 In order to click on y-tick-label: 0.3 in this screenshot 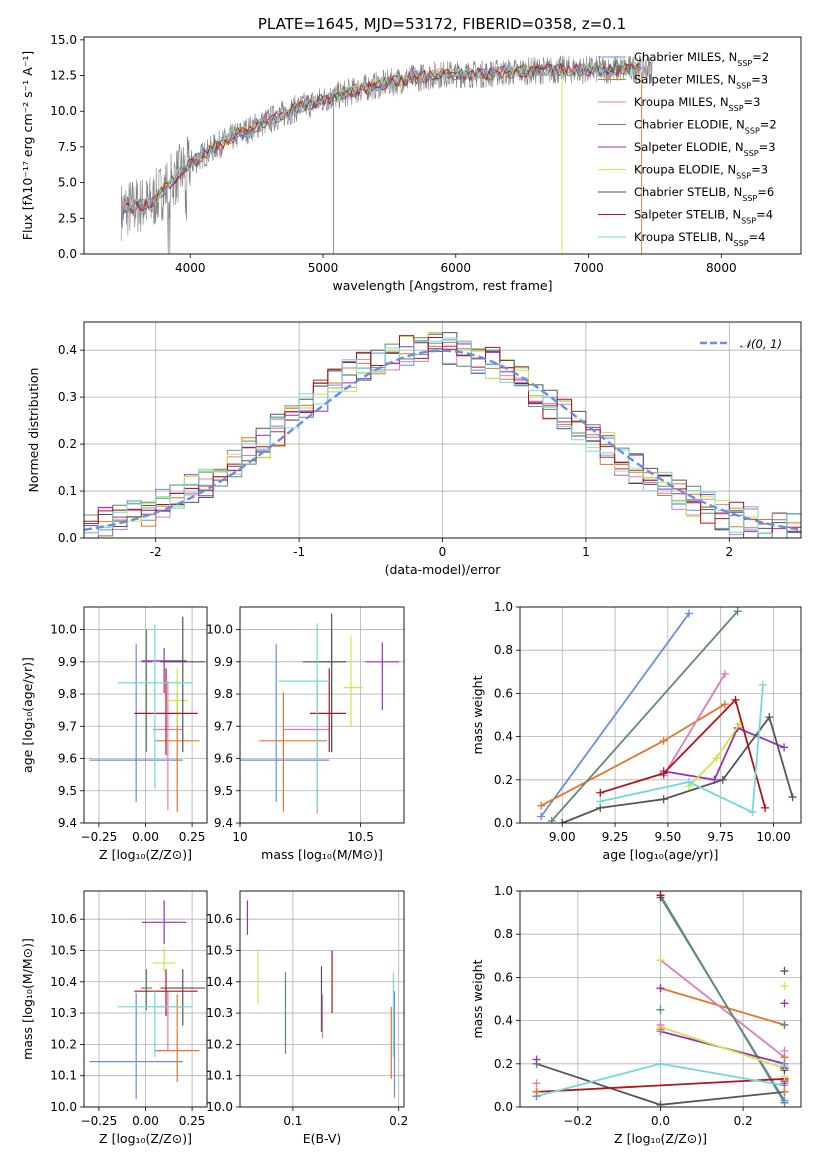, I will do `click(67, 397)`.